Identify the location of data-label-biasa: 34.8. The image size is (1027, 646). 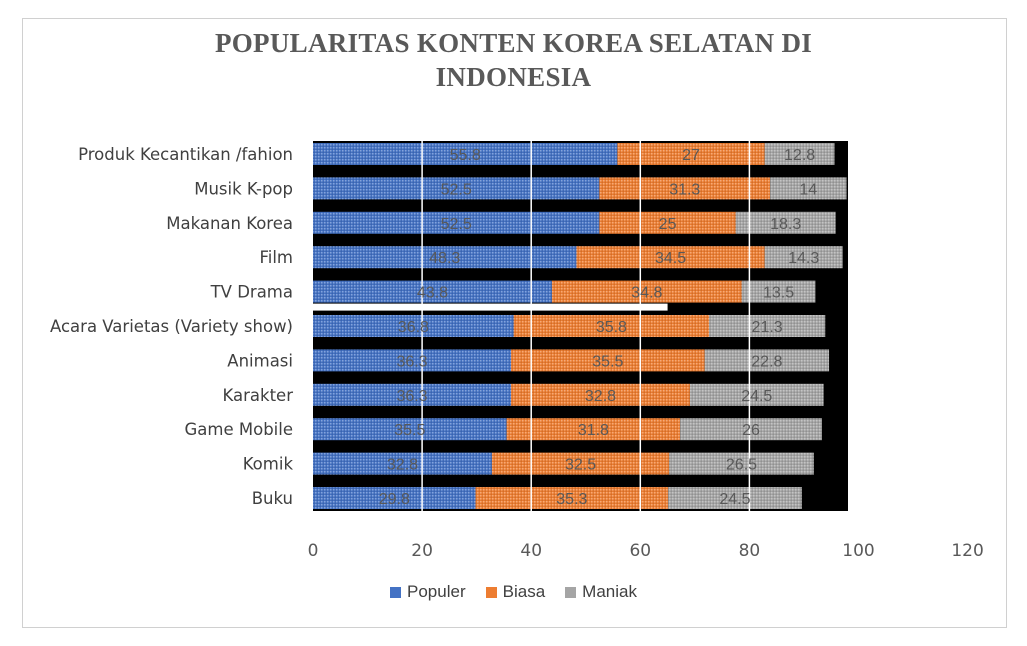
(646, 293).